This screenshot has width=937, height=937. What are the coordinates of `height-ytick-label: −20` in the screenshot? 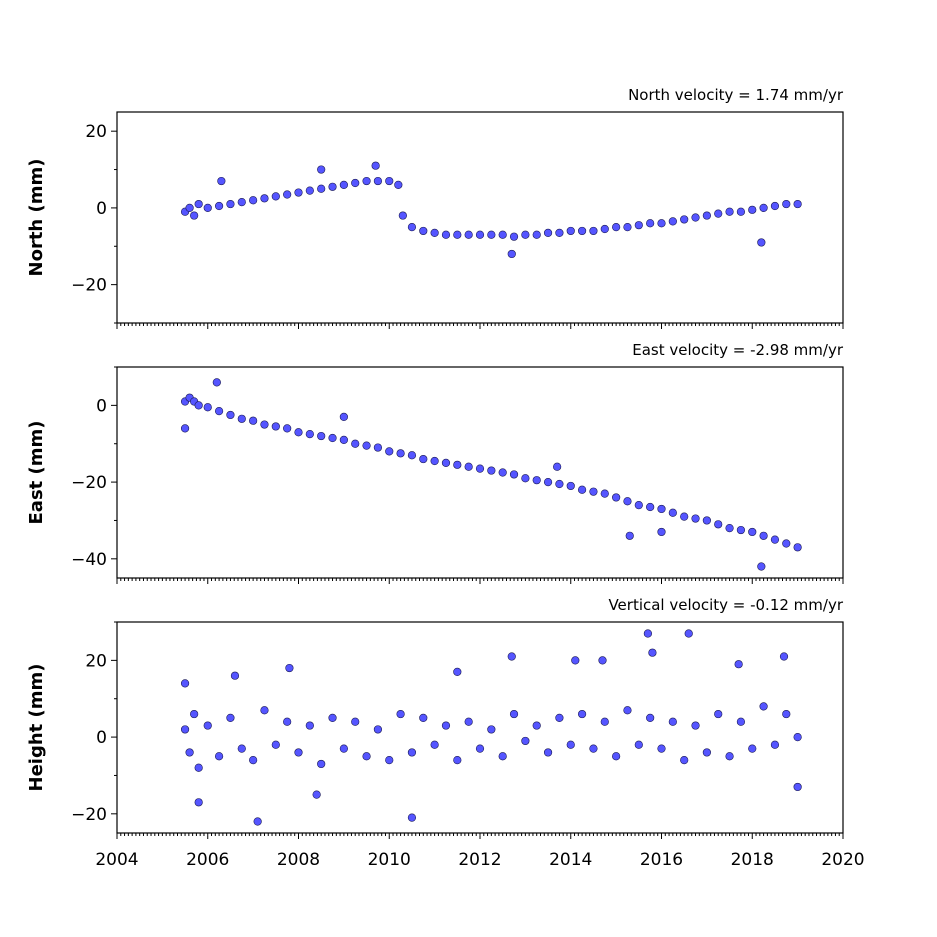 It's located at (89, 815).